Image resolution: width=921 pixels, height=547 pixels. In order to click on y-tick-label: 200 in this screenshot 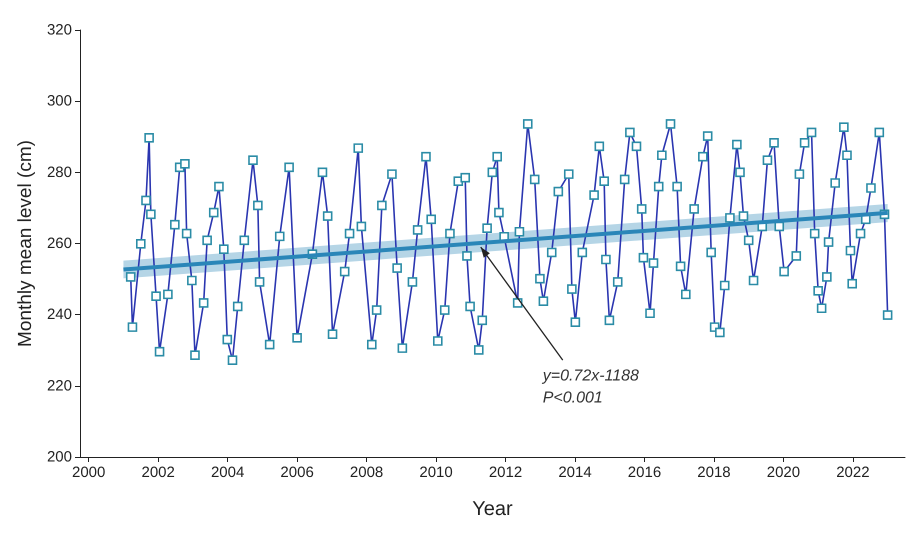, I will do `click(59, 457)`.